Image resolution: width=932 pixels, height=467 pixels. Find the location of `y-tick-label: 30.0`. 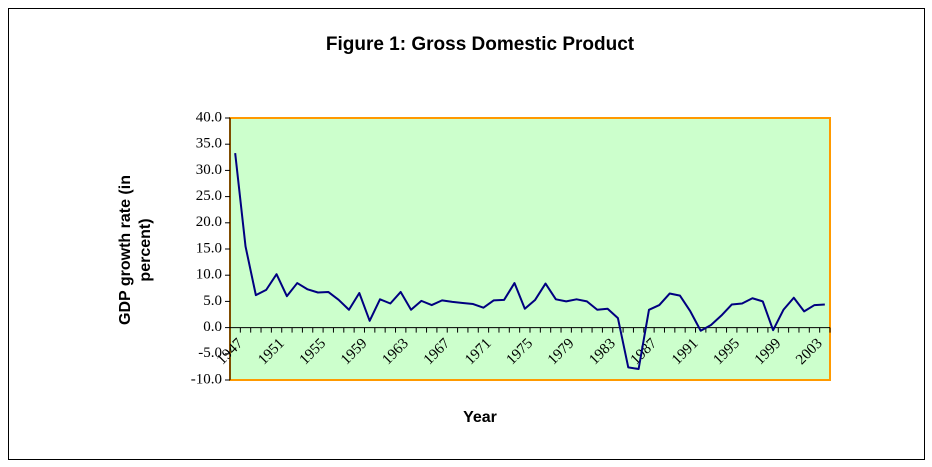

y-tick-label: 30.0 is located at coordinates (209, 170).